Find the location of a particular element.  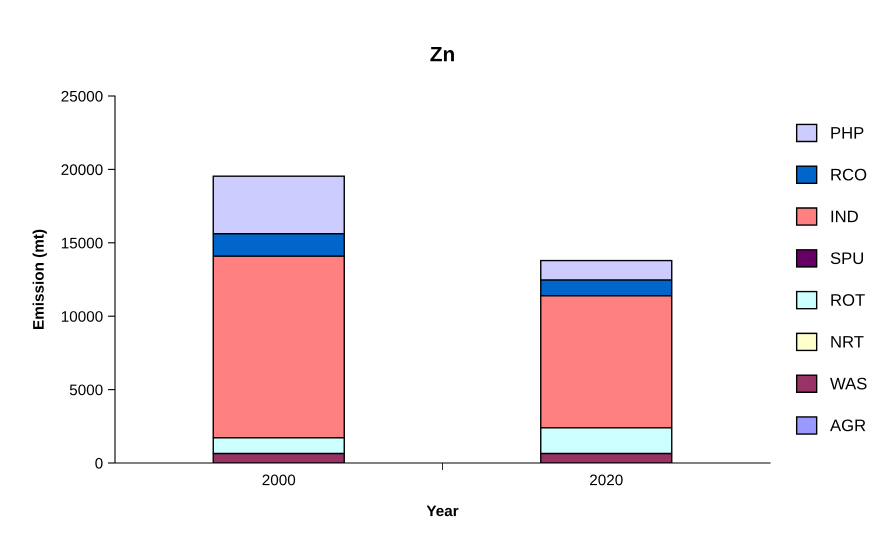

y-tick-label: 0 is located at coordinates (99, 463).